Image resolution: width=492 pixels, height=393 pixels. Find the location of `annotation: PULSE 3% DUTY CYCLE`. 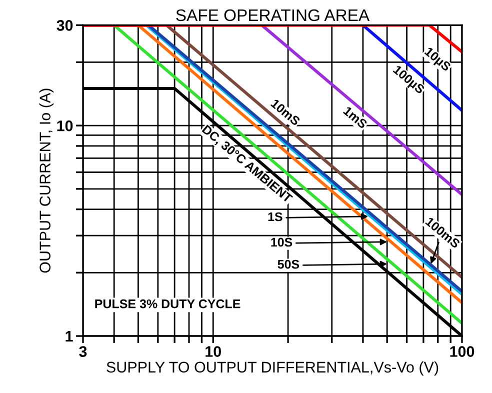

annotation: PULSE 3% DUTY CYCLE is located at coordinates (167, 303).